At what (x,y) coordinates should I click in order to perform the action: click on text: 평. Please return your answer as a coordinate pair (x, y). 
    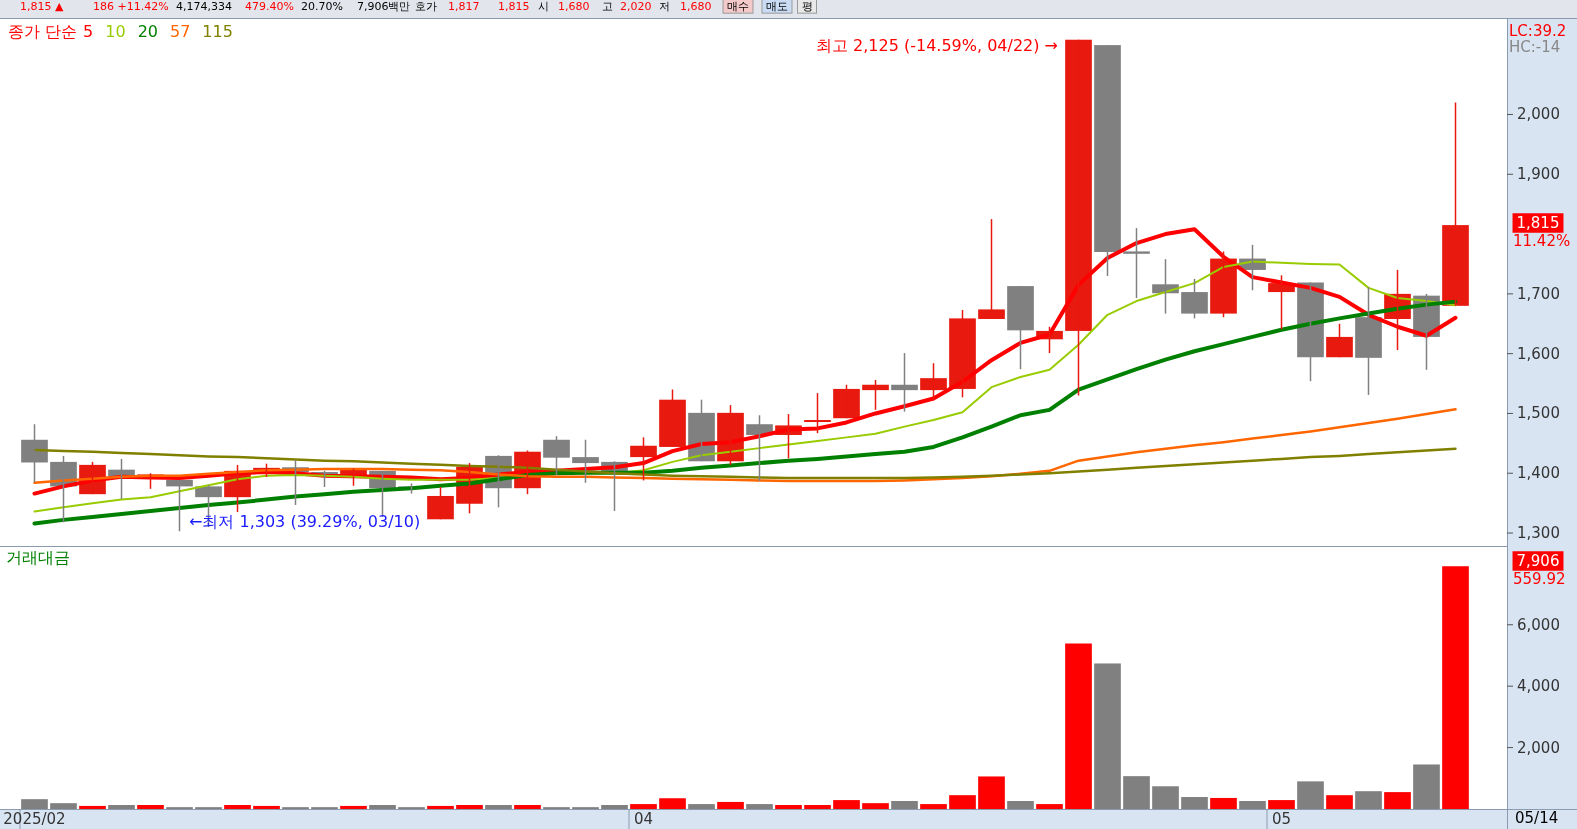
    Looking at the image, I should click on (807, 6).